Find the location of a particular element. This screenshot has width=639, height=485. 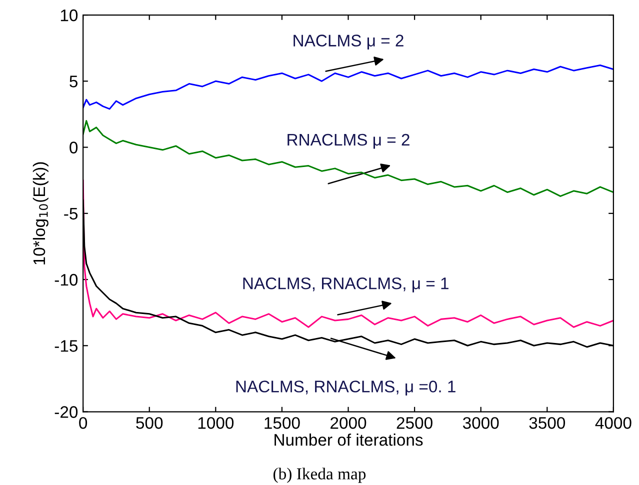

y-tick-label: -15 is located at coordinates (66, 346).